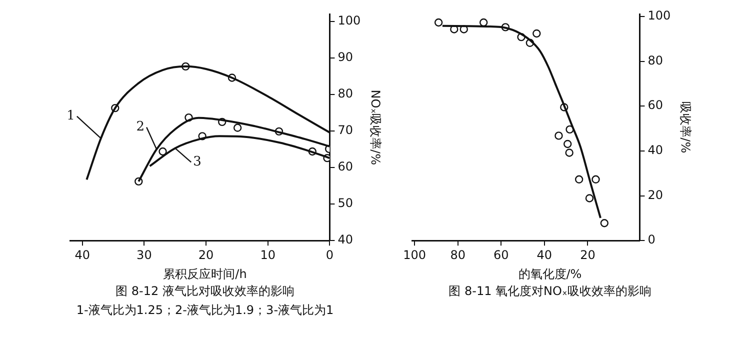 This screenshot has height=352, width=750. I want to click on x-tick-label: 0, so click(330, 255).